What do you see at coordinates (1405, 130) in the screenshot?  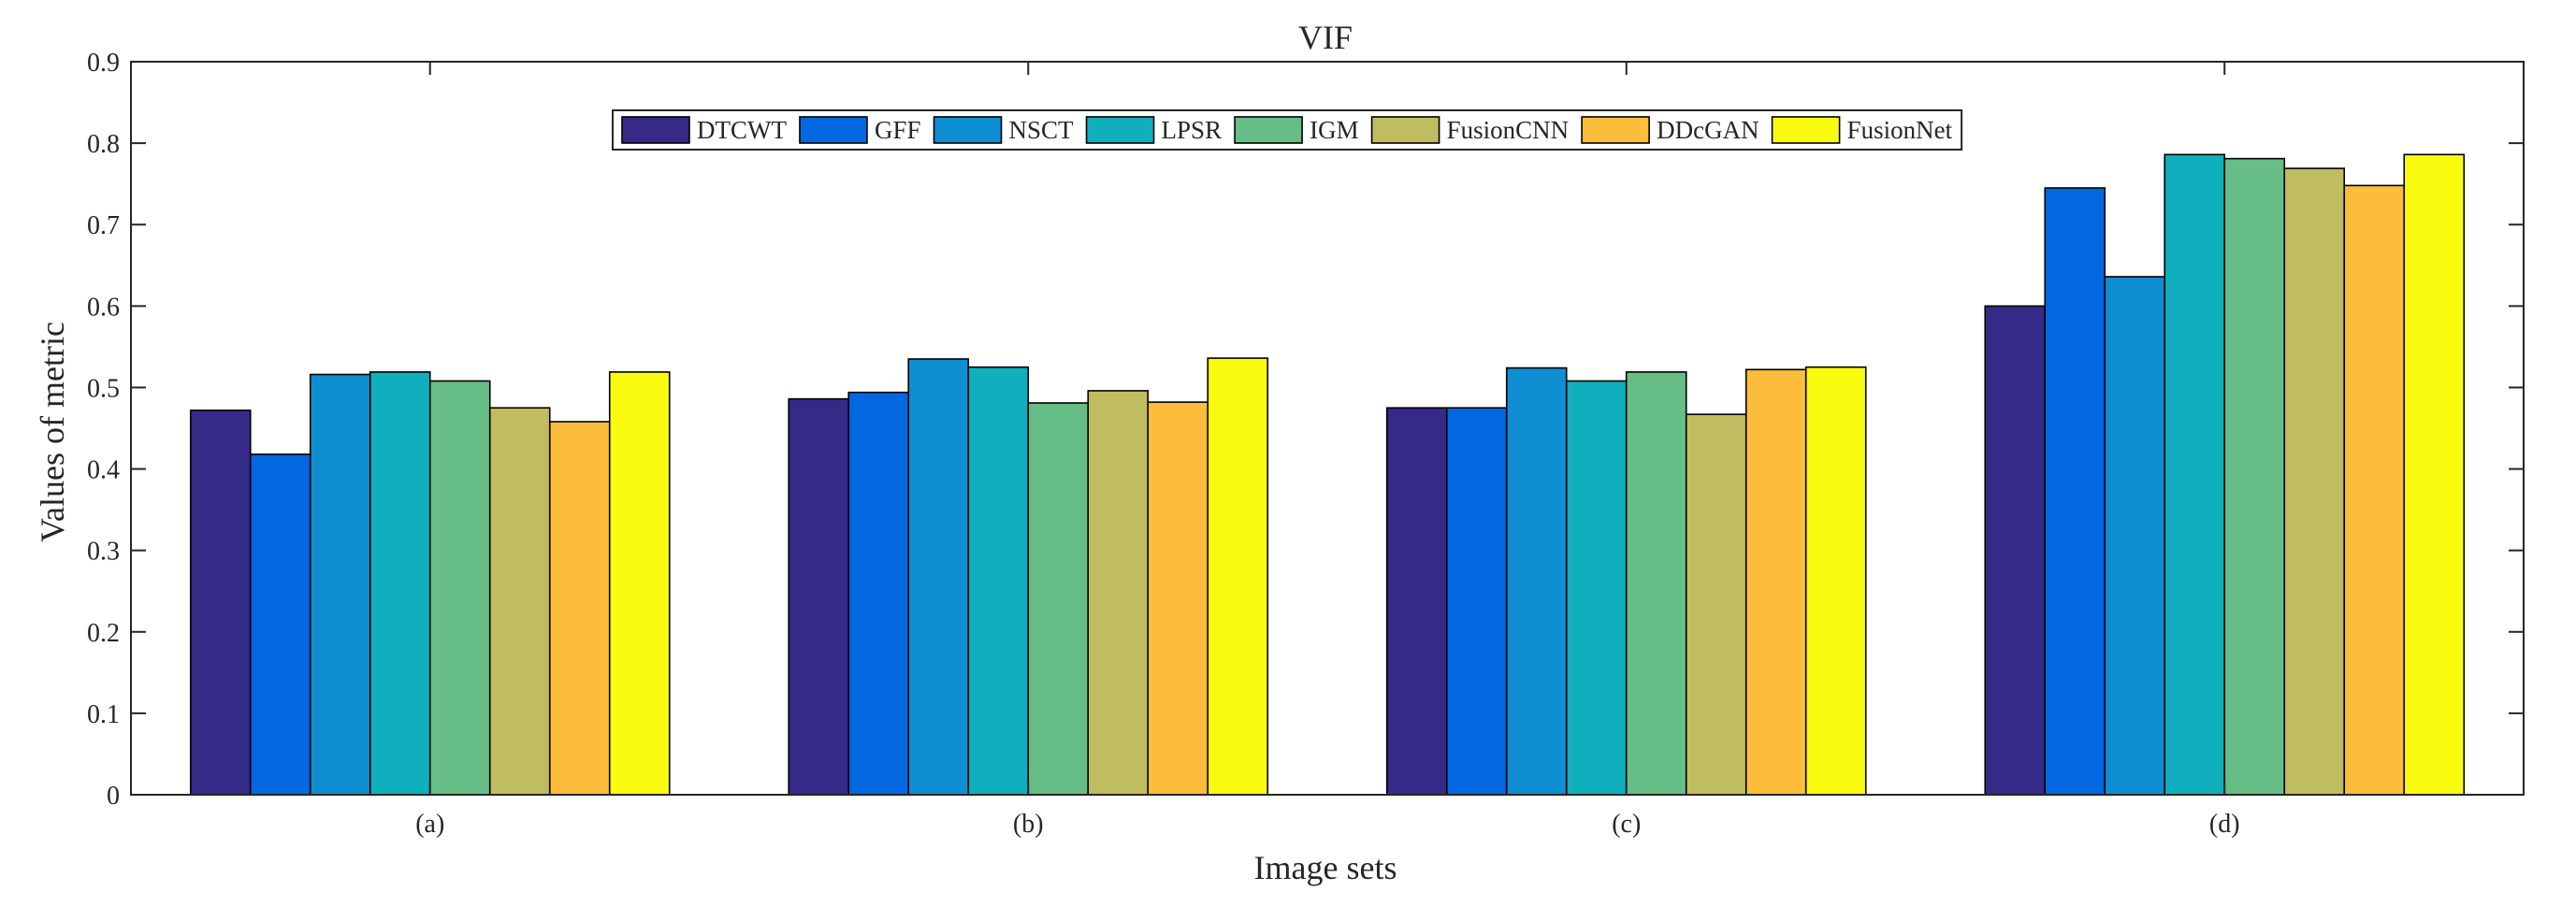 I see `legend-swatch-fusioncnn` at bounding box center [1405, 130].